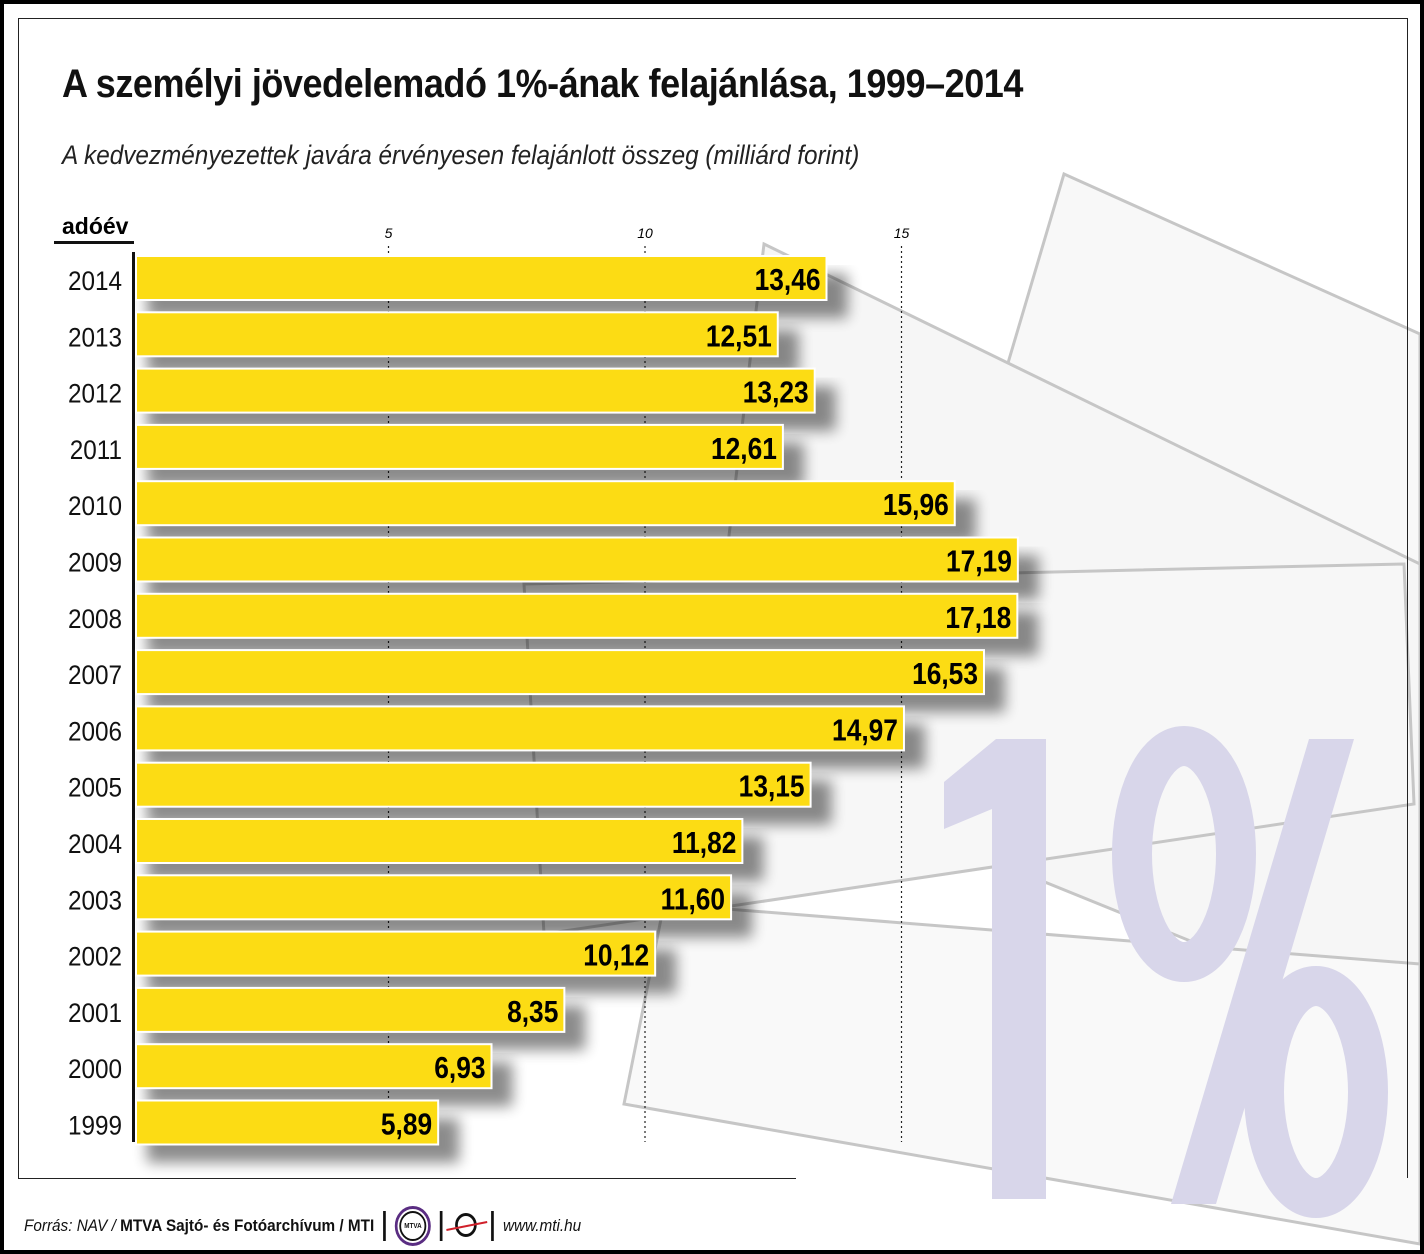 This screenshot has height=1254, width=1424. What do you see at coordinates (776, 393) in the screenshot?
I see `value-label: 13,23` at bounding box center [776, 393].